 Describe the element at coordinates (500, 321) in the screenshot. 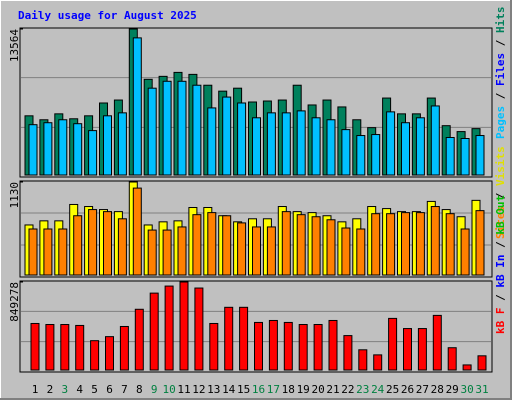

I see `legend-item: kB F` at that location.